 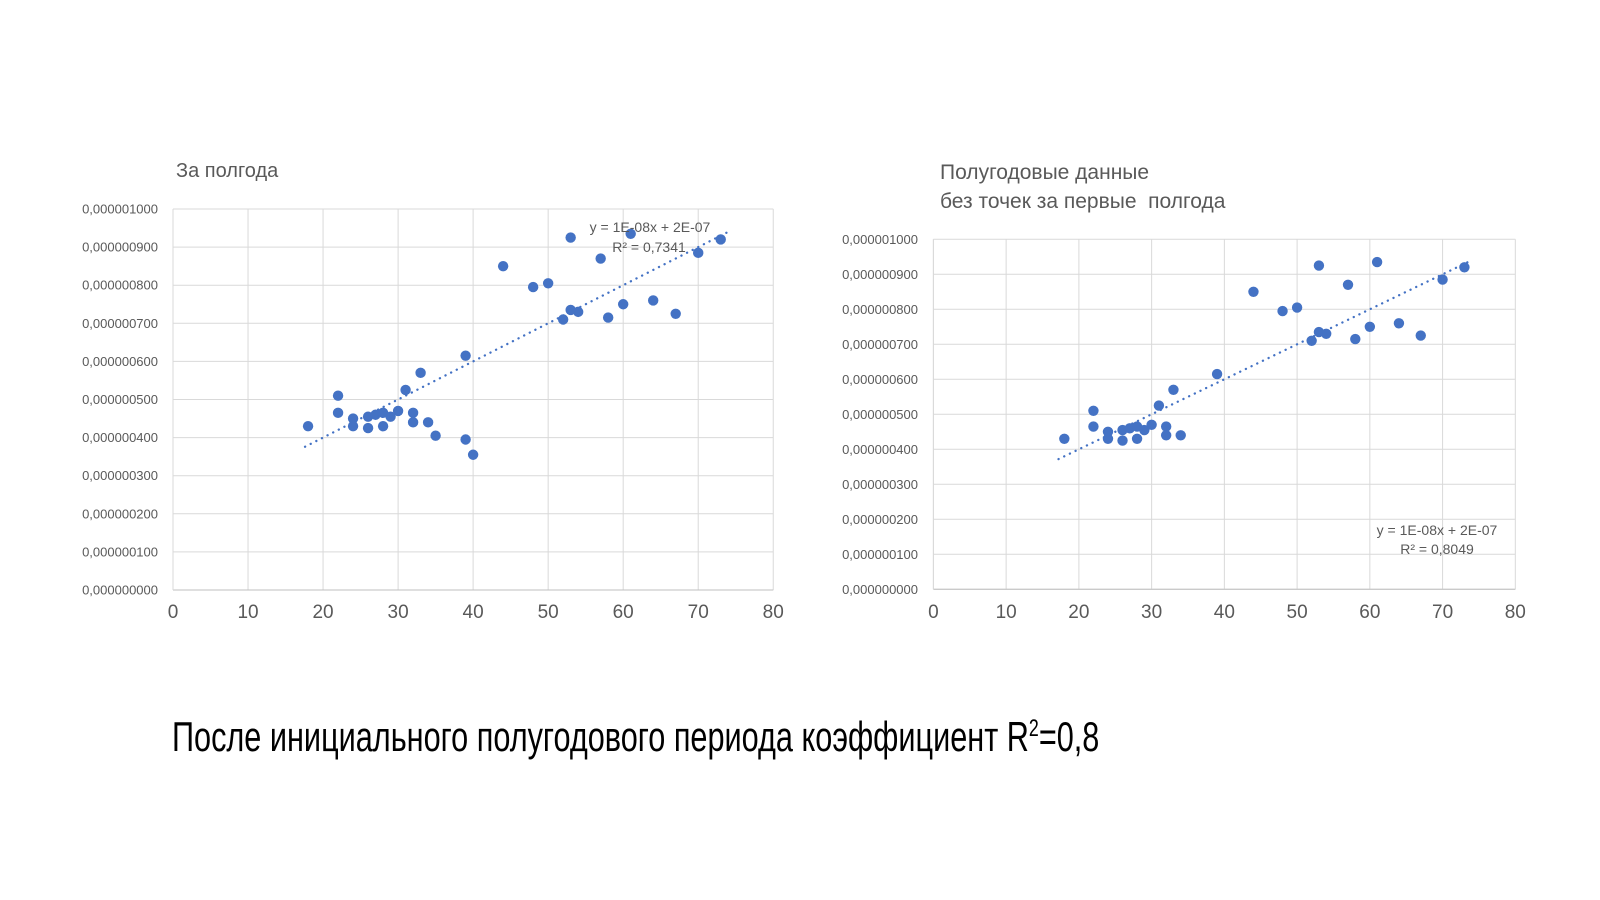 I want to click on caption-superscript: 2, so click(x=1033, y=728).